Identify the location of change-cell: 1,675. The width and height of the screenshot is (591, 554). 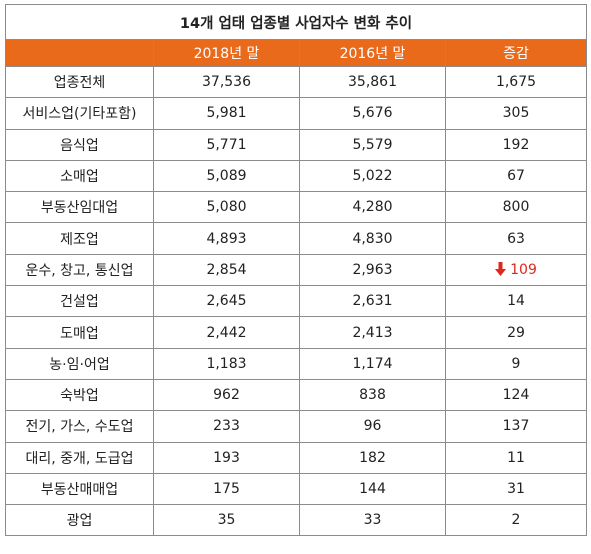
(516, 82).